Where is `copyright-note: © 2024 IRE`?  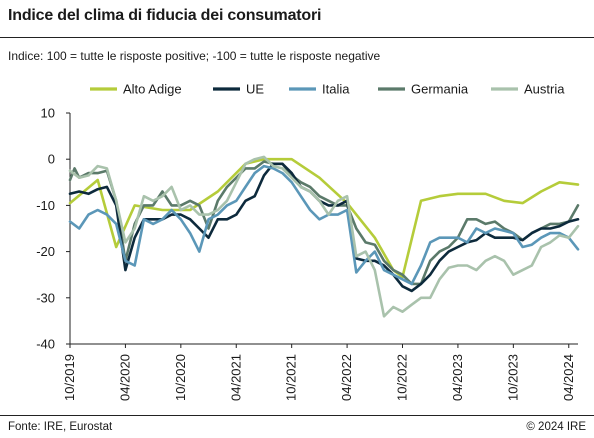 copyright-note: © 2024 IRE is located at coordinates (556, 427).